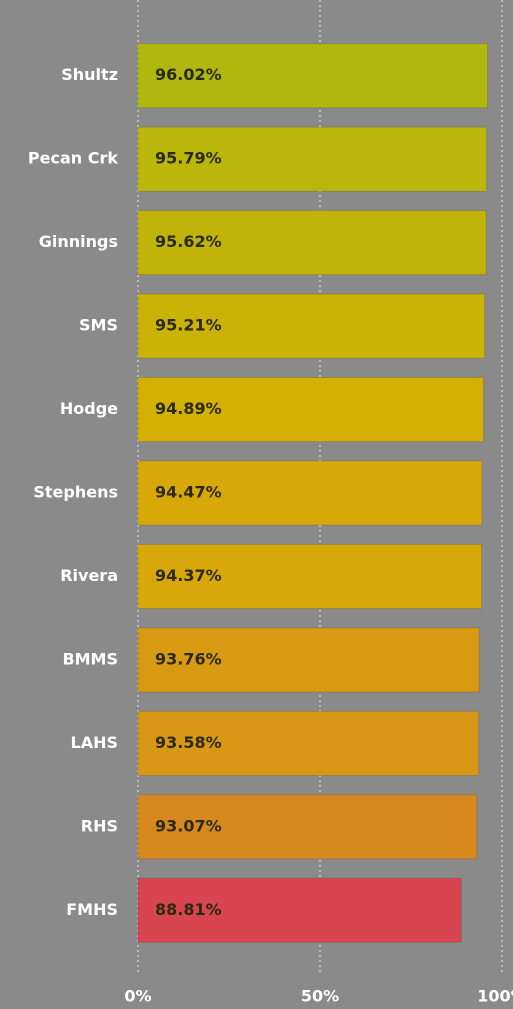 This screenshot has height=1009, width=513. What do you see at coordinates (188, 825) in the screenshot?
I see `value-label: 93.07%` at bounding box center [188, 825].